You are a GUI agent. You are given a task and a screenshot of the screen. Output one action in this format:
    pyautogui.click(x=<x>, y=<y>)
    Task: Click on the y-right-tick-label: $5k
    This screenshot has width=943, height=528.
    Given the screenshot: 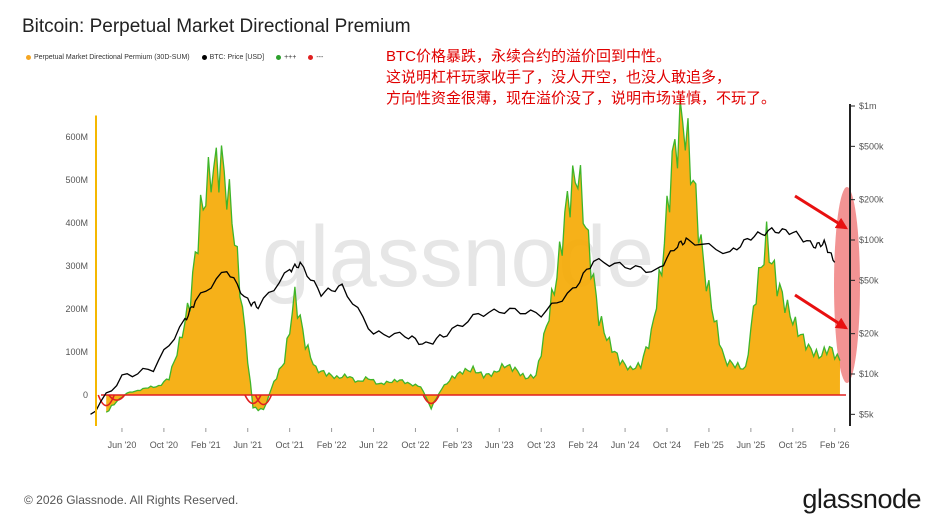 What is the action you would take?
    pyautogui.click(x=866, y=414)
    